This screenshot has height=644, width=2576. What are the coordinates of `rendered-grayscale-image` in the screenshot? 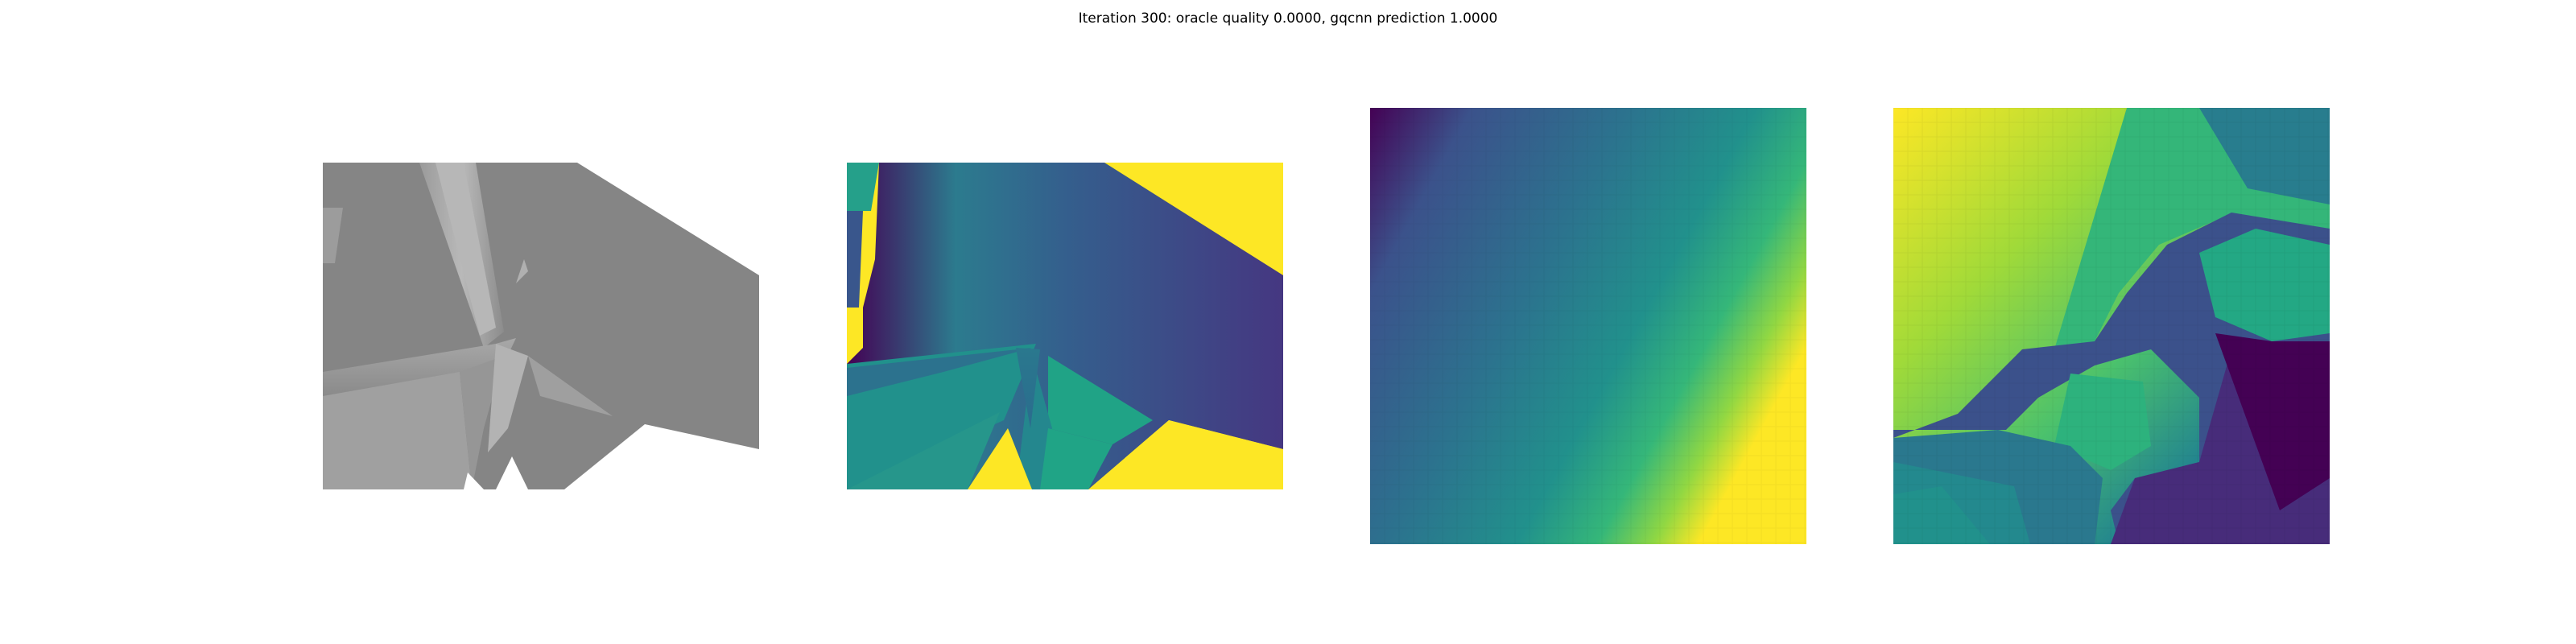 It's located at (541, 326).